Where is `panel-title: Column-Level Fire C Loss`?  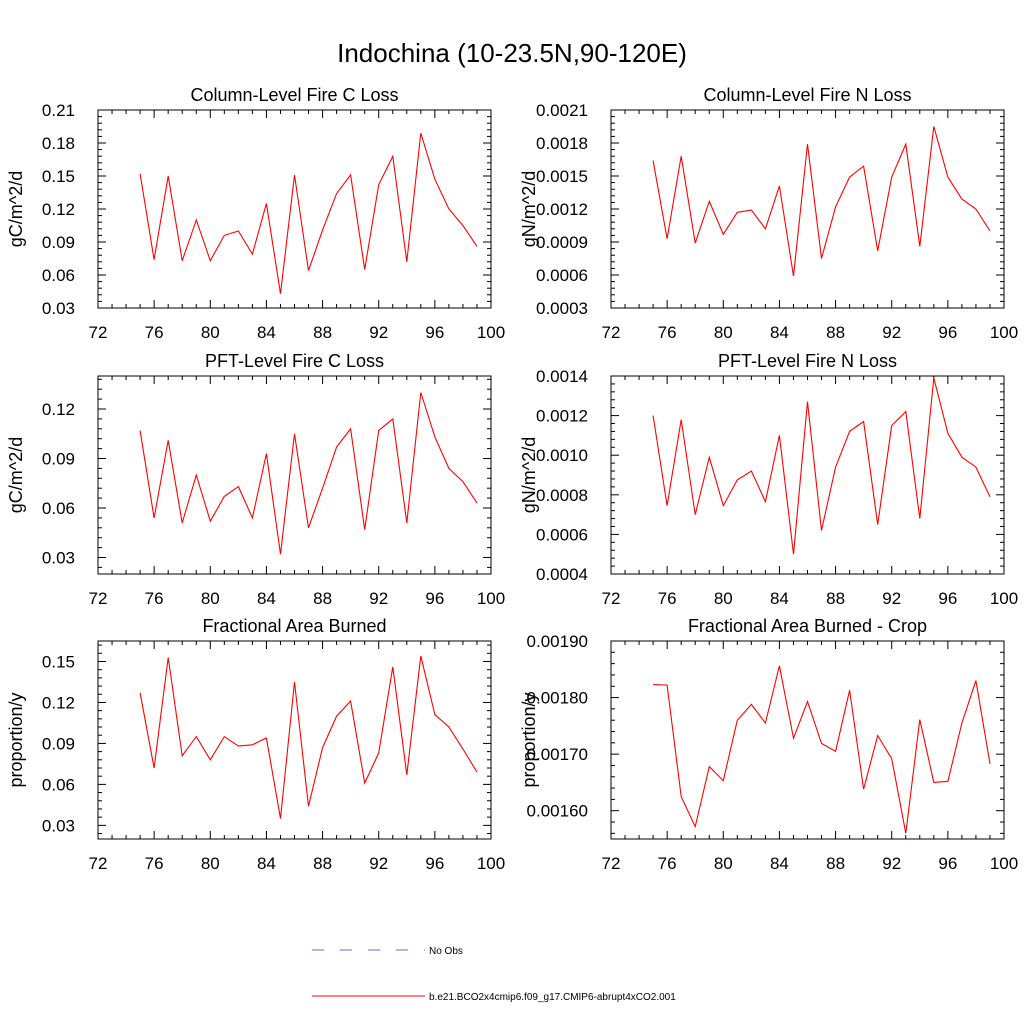 panel-title: Column-Level Fire C Loss is located at coordinates (294, 95).